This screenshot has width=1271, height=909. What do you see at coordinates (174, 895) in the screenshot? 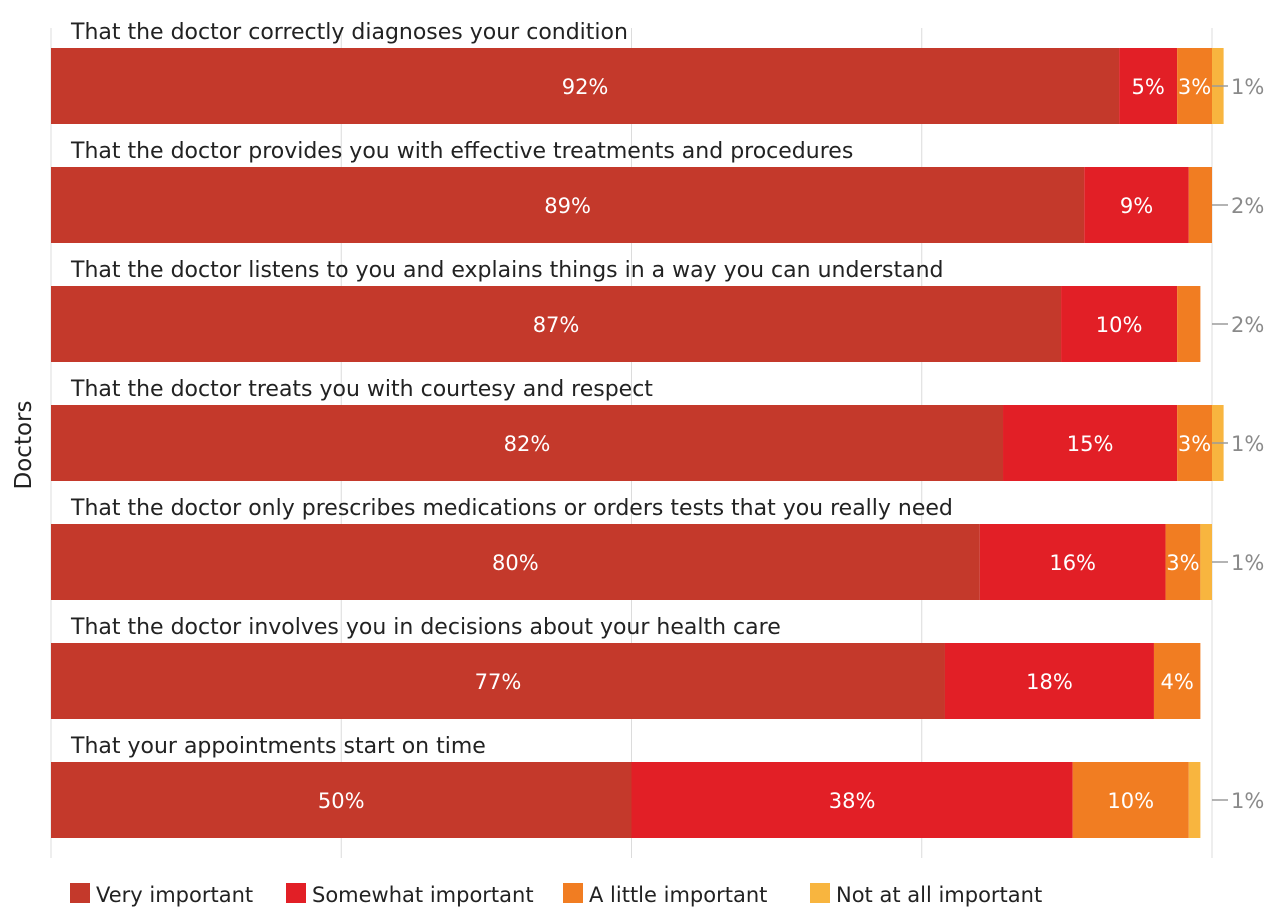
I see `legend-label: Very important` at bounding box center [174, 895].